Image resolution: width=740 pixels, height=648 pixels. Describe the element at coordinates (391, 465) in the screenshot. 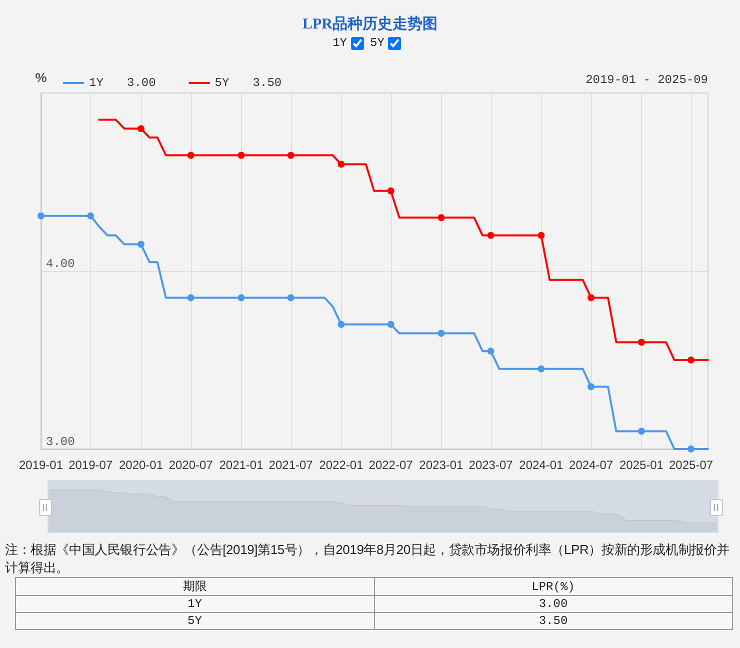

I see `x-tick-label: 2022-07` at that location.